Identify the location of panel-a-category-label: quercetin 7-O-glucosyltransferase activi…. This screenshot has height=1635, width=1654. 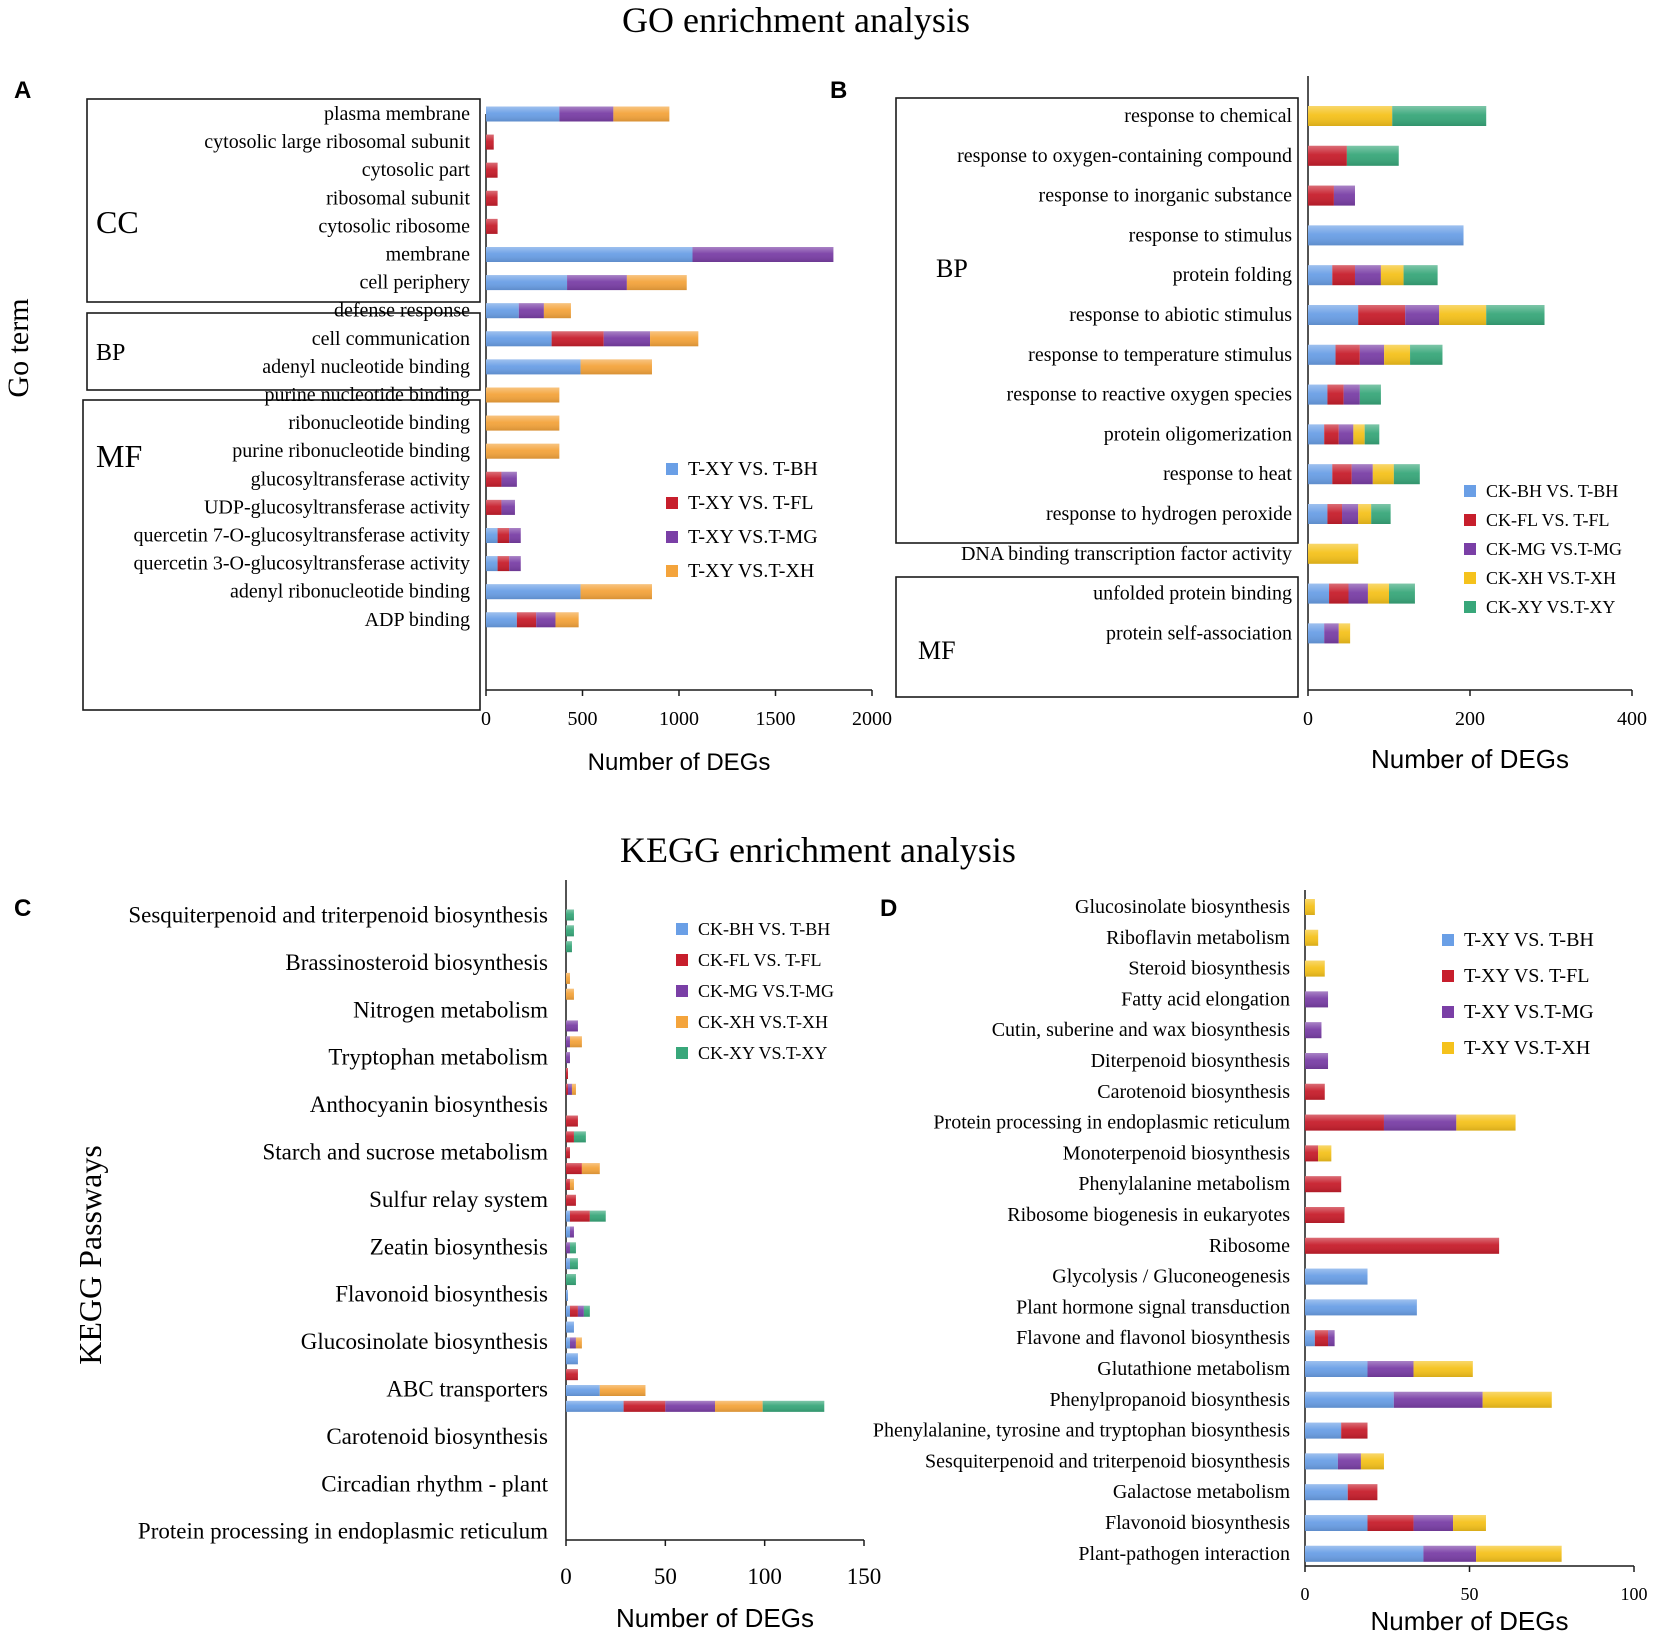
(301, 536).